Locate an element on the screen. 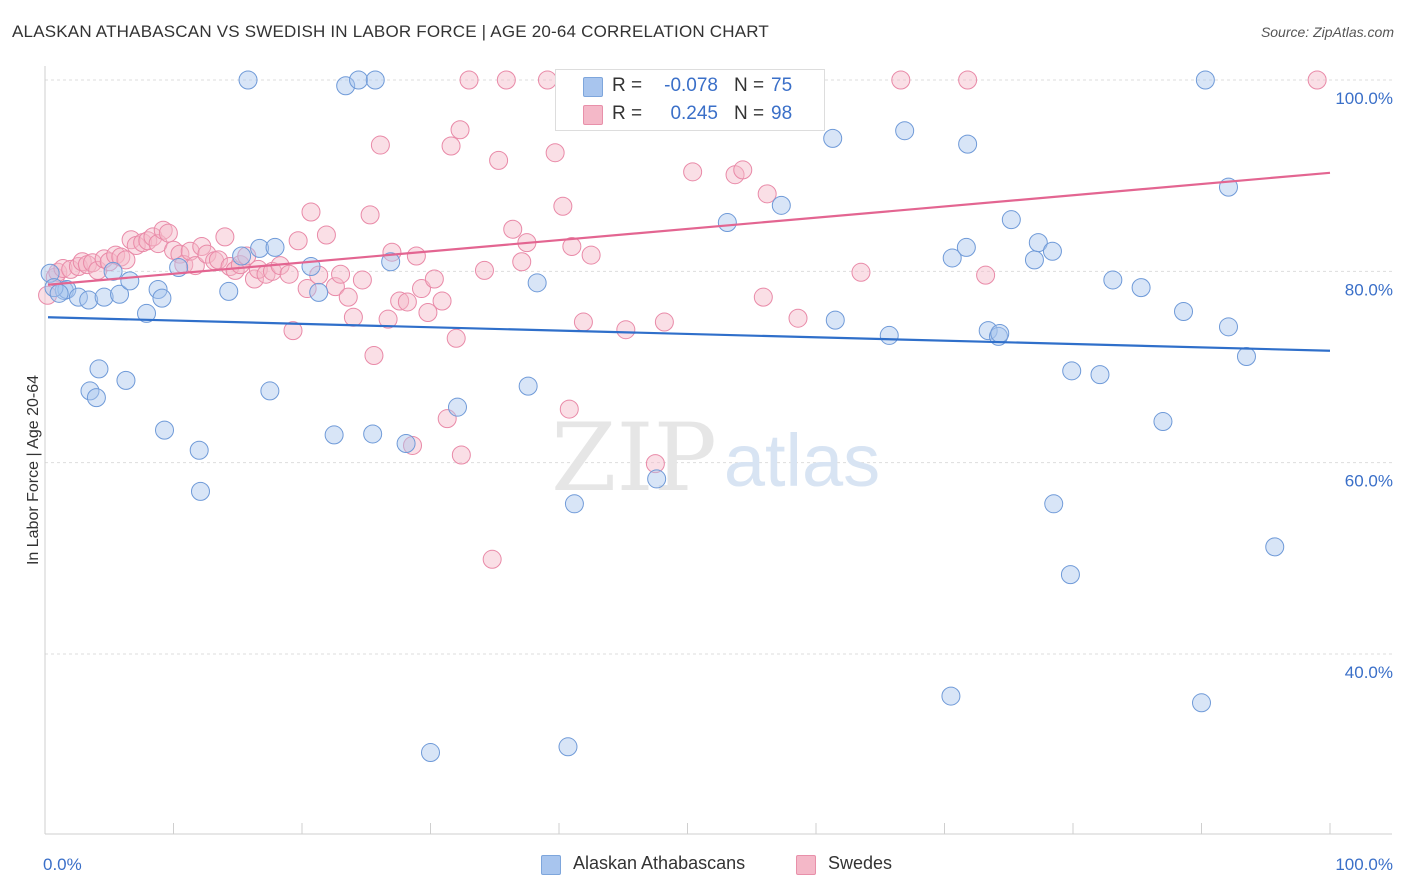 The image size is (1406, 892). legend-swatch-blue is located at coordinates (593, 87).